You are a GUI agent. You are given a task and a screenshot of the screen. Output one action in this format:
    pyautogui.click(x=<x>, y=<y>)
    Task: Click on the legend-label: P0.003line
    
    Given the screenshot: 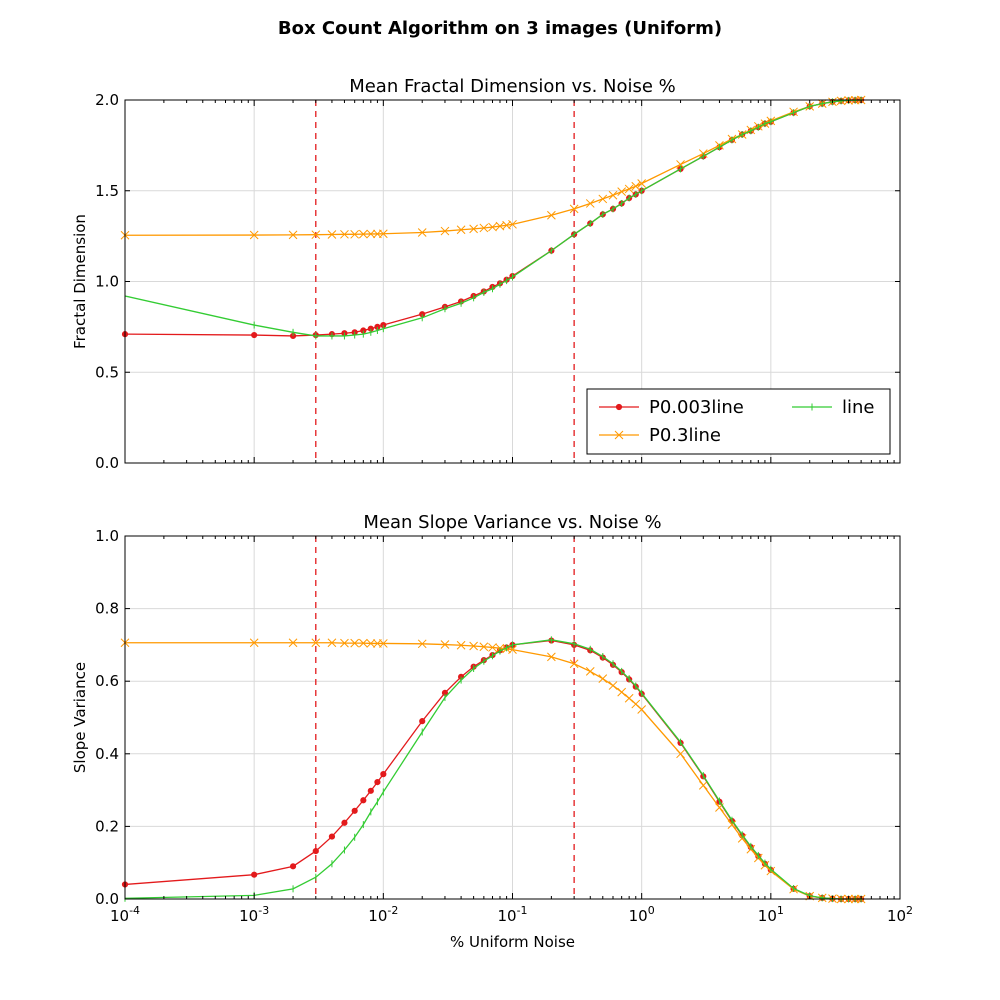 What is the action you would take?
    pyautogui.click(x=696, y=407)
    